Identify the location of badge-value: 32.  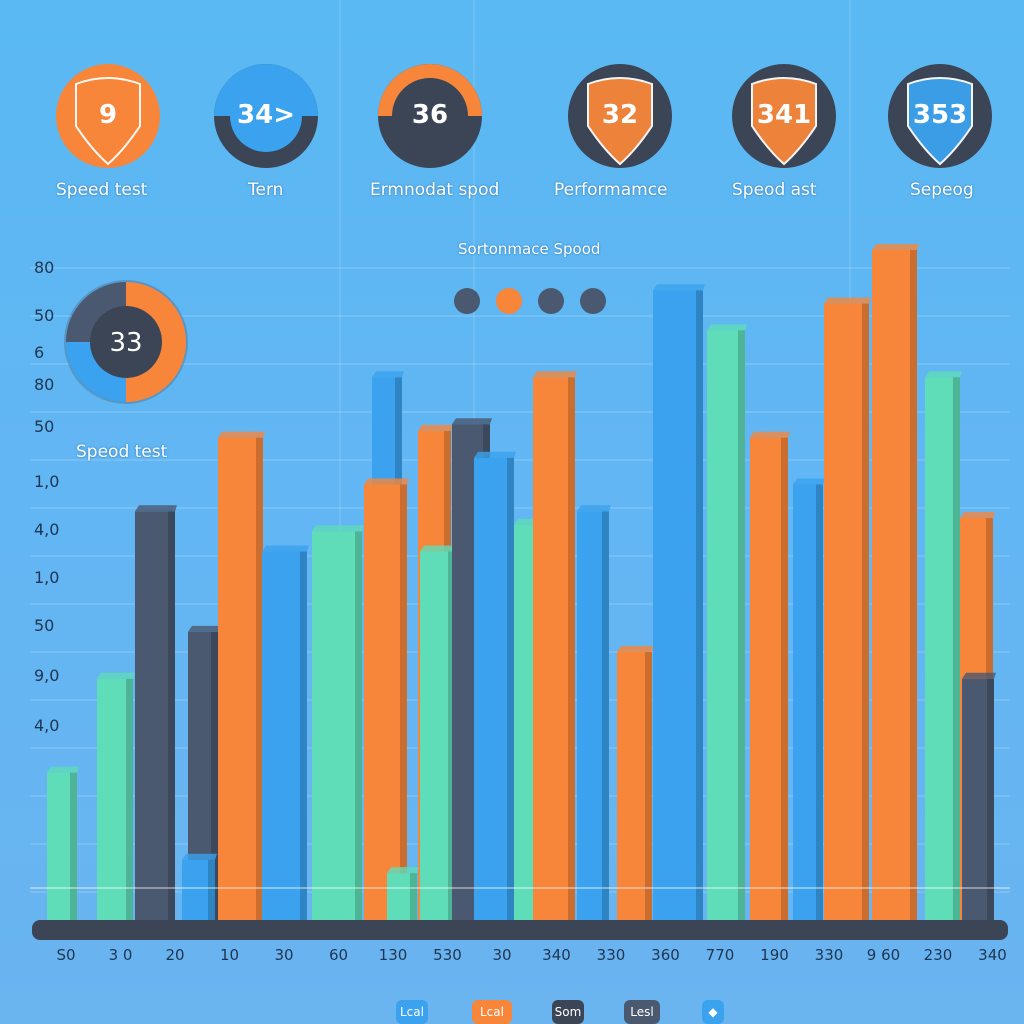
(620, 115).